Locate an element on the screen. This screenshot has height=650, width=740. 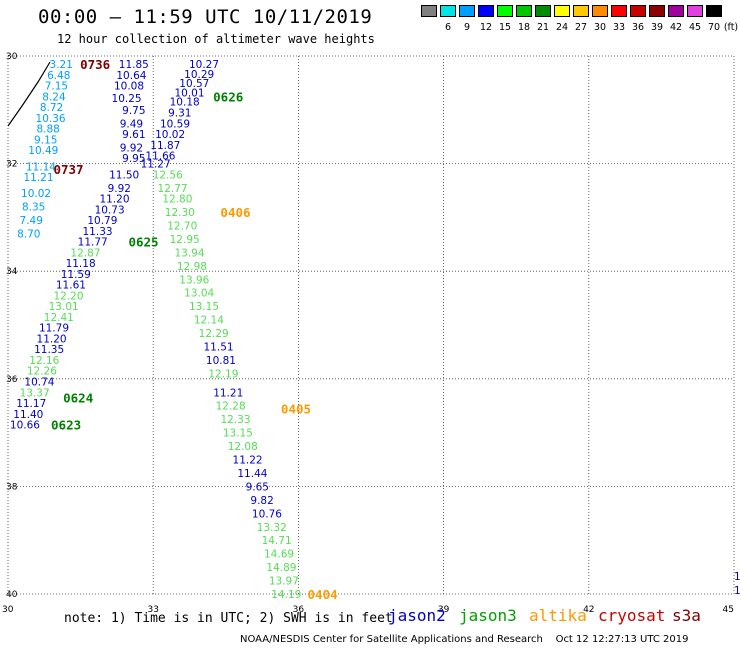
pass-label: 0405 is located at coordinates (296, 408).